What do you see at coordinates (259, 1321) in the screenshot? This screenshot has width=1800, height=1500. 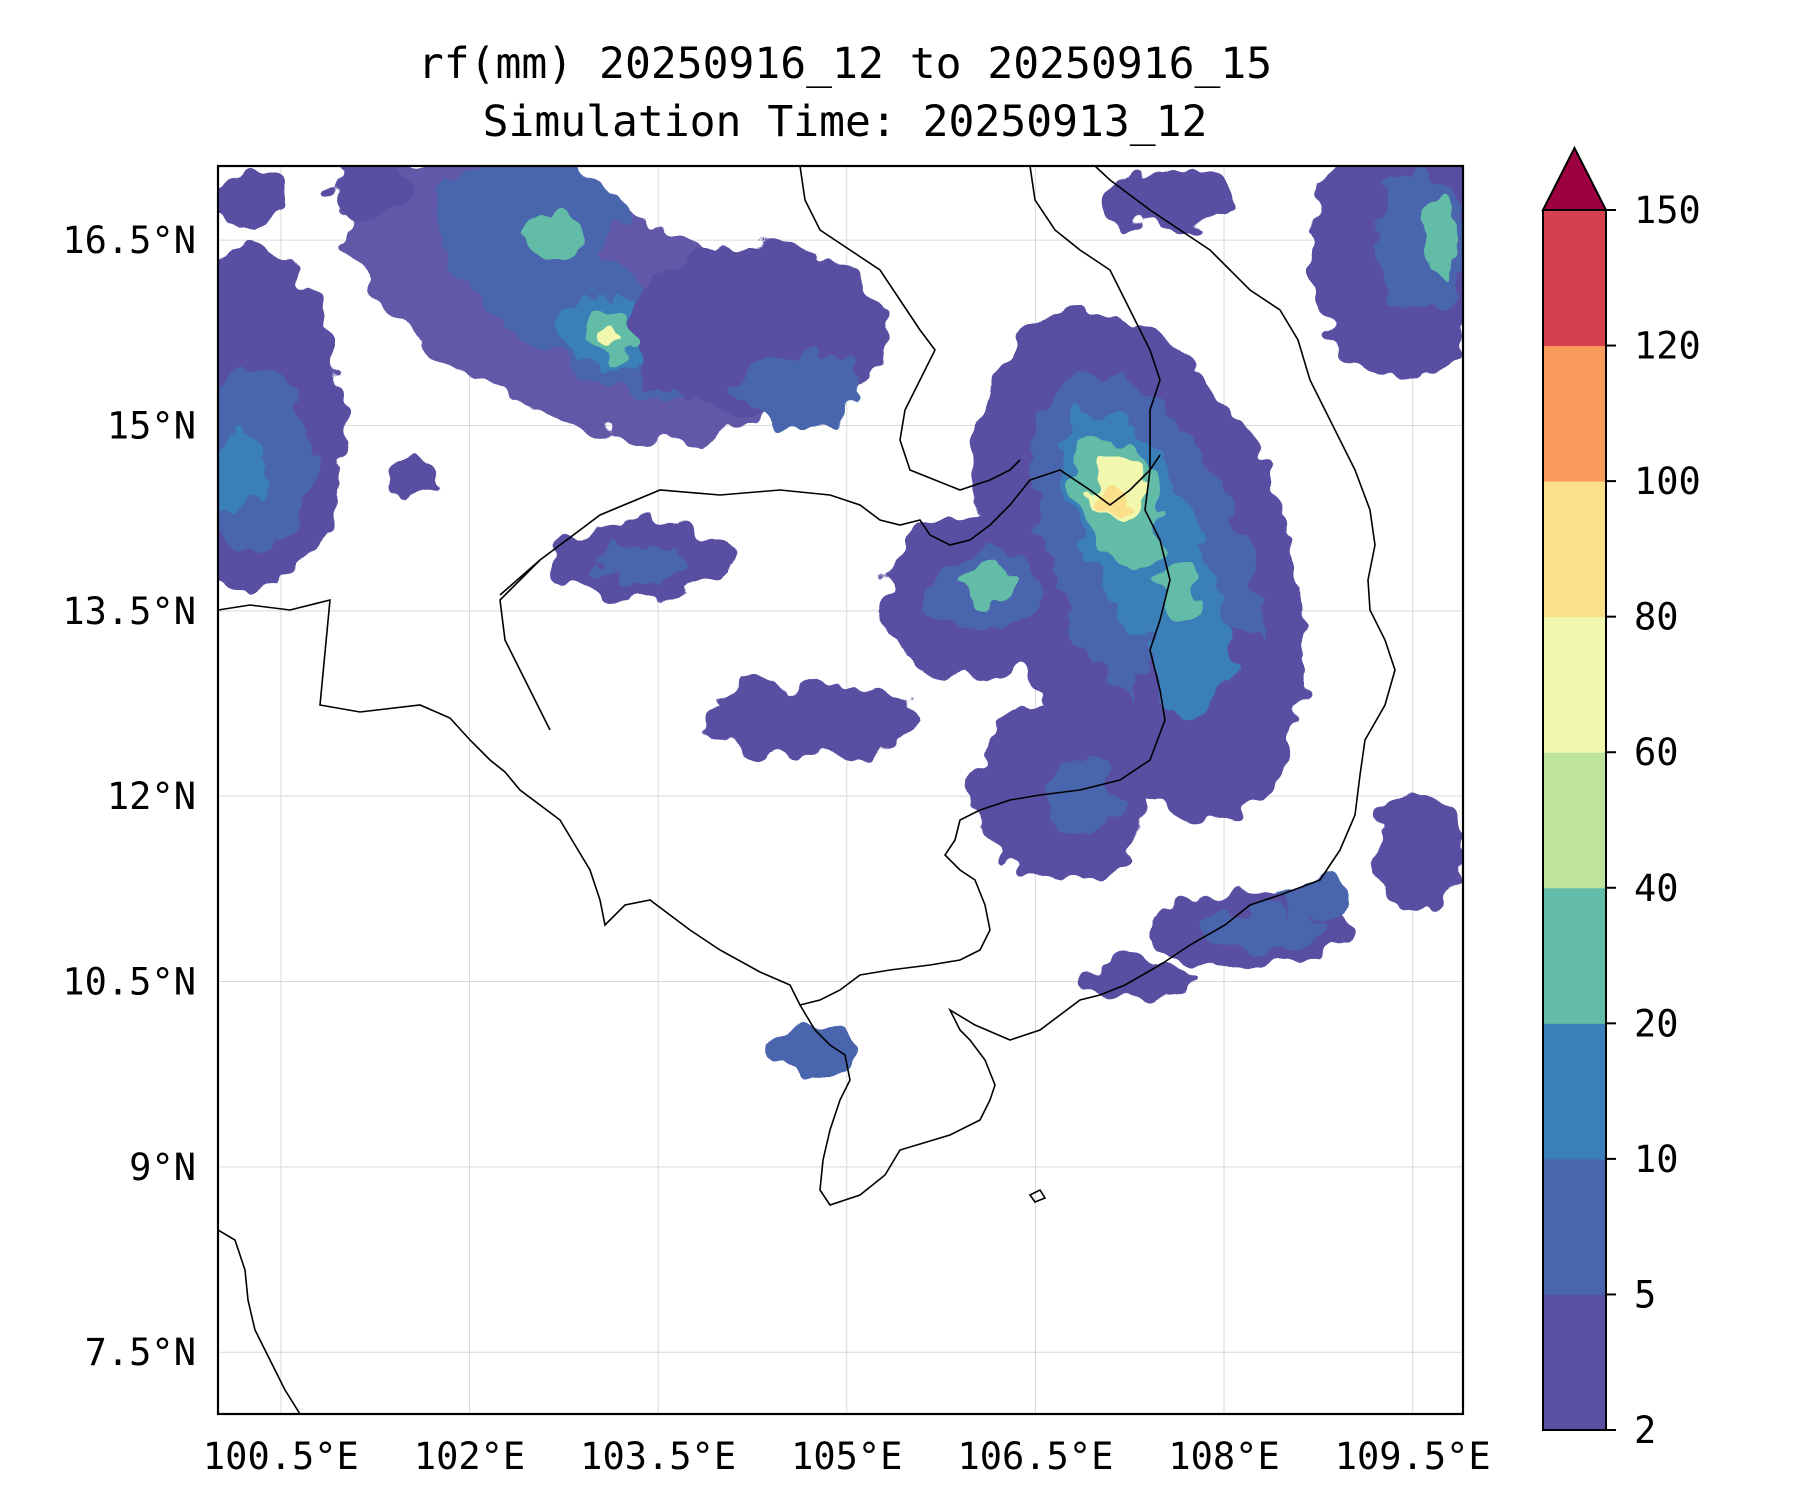 I see `coastline-southwest` at bounding box center [259, 1321].